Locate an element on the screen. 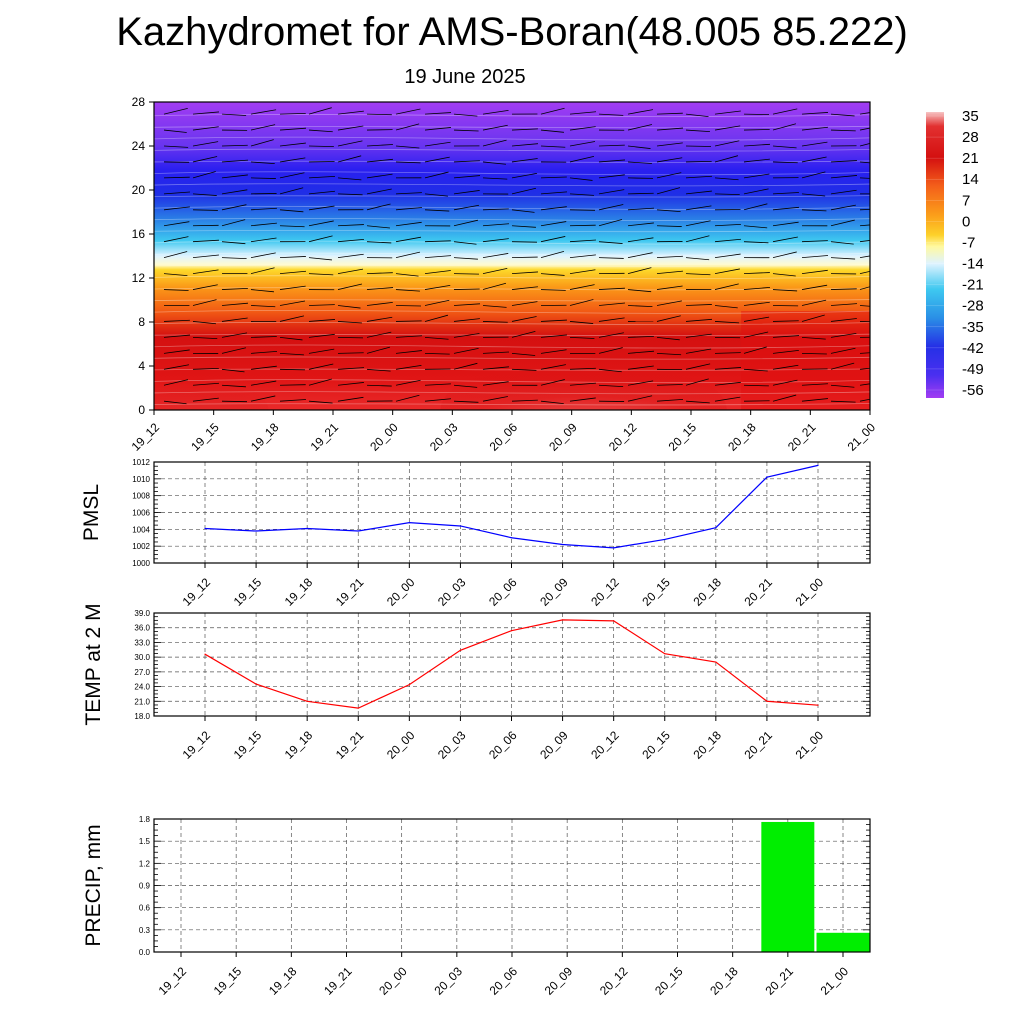  y-tick-label: 0.9 is located at coordinates (145, 886).